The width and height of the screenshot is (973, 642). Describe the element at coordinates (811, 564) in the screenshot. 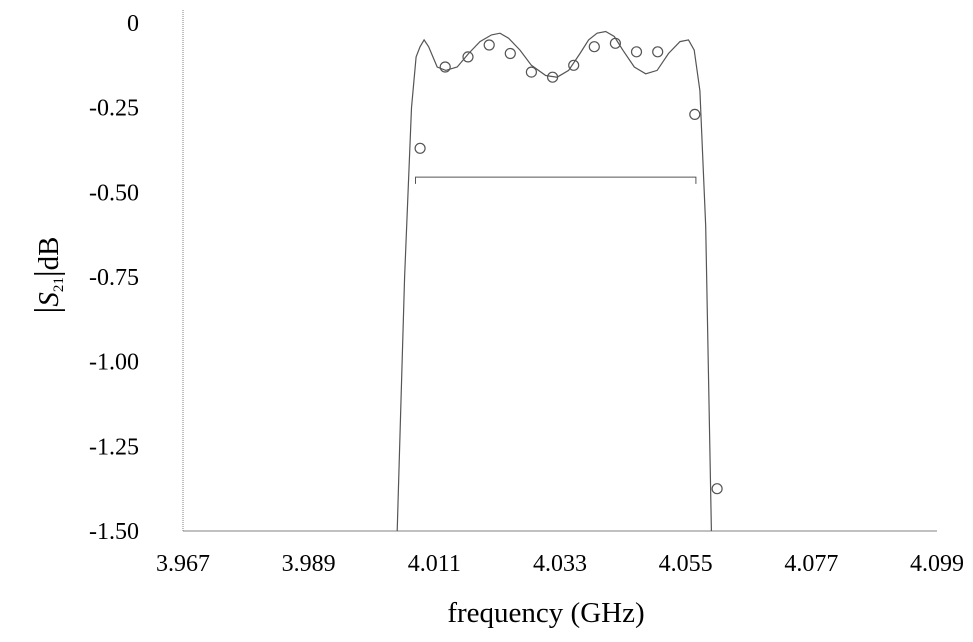

I see `x-tick-label: 4.077` at that location.